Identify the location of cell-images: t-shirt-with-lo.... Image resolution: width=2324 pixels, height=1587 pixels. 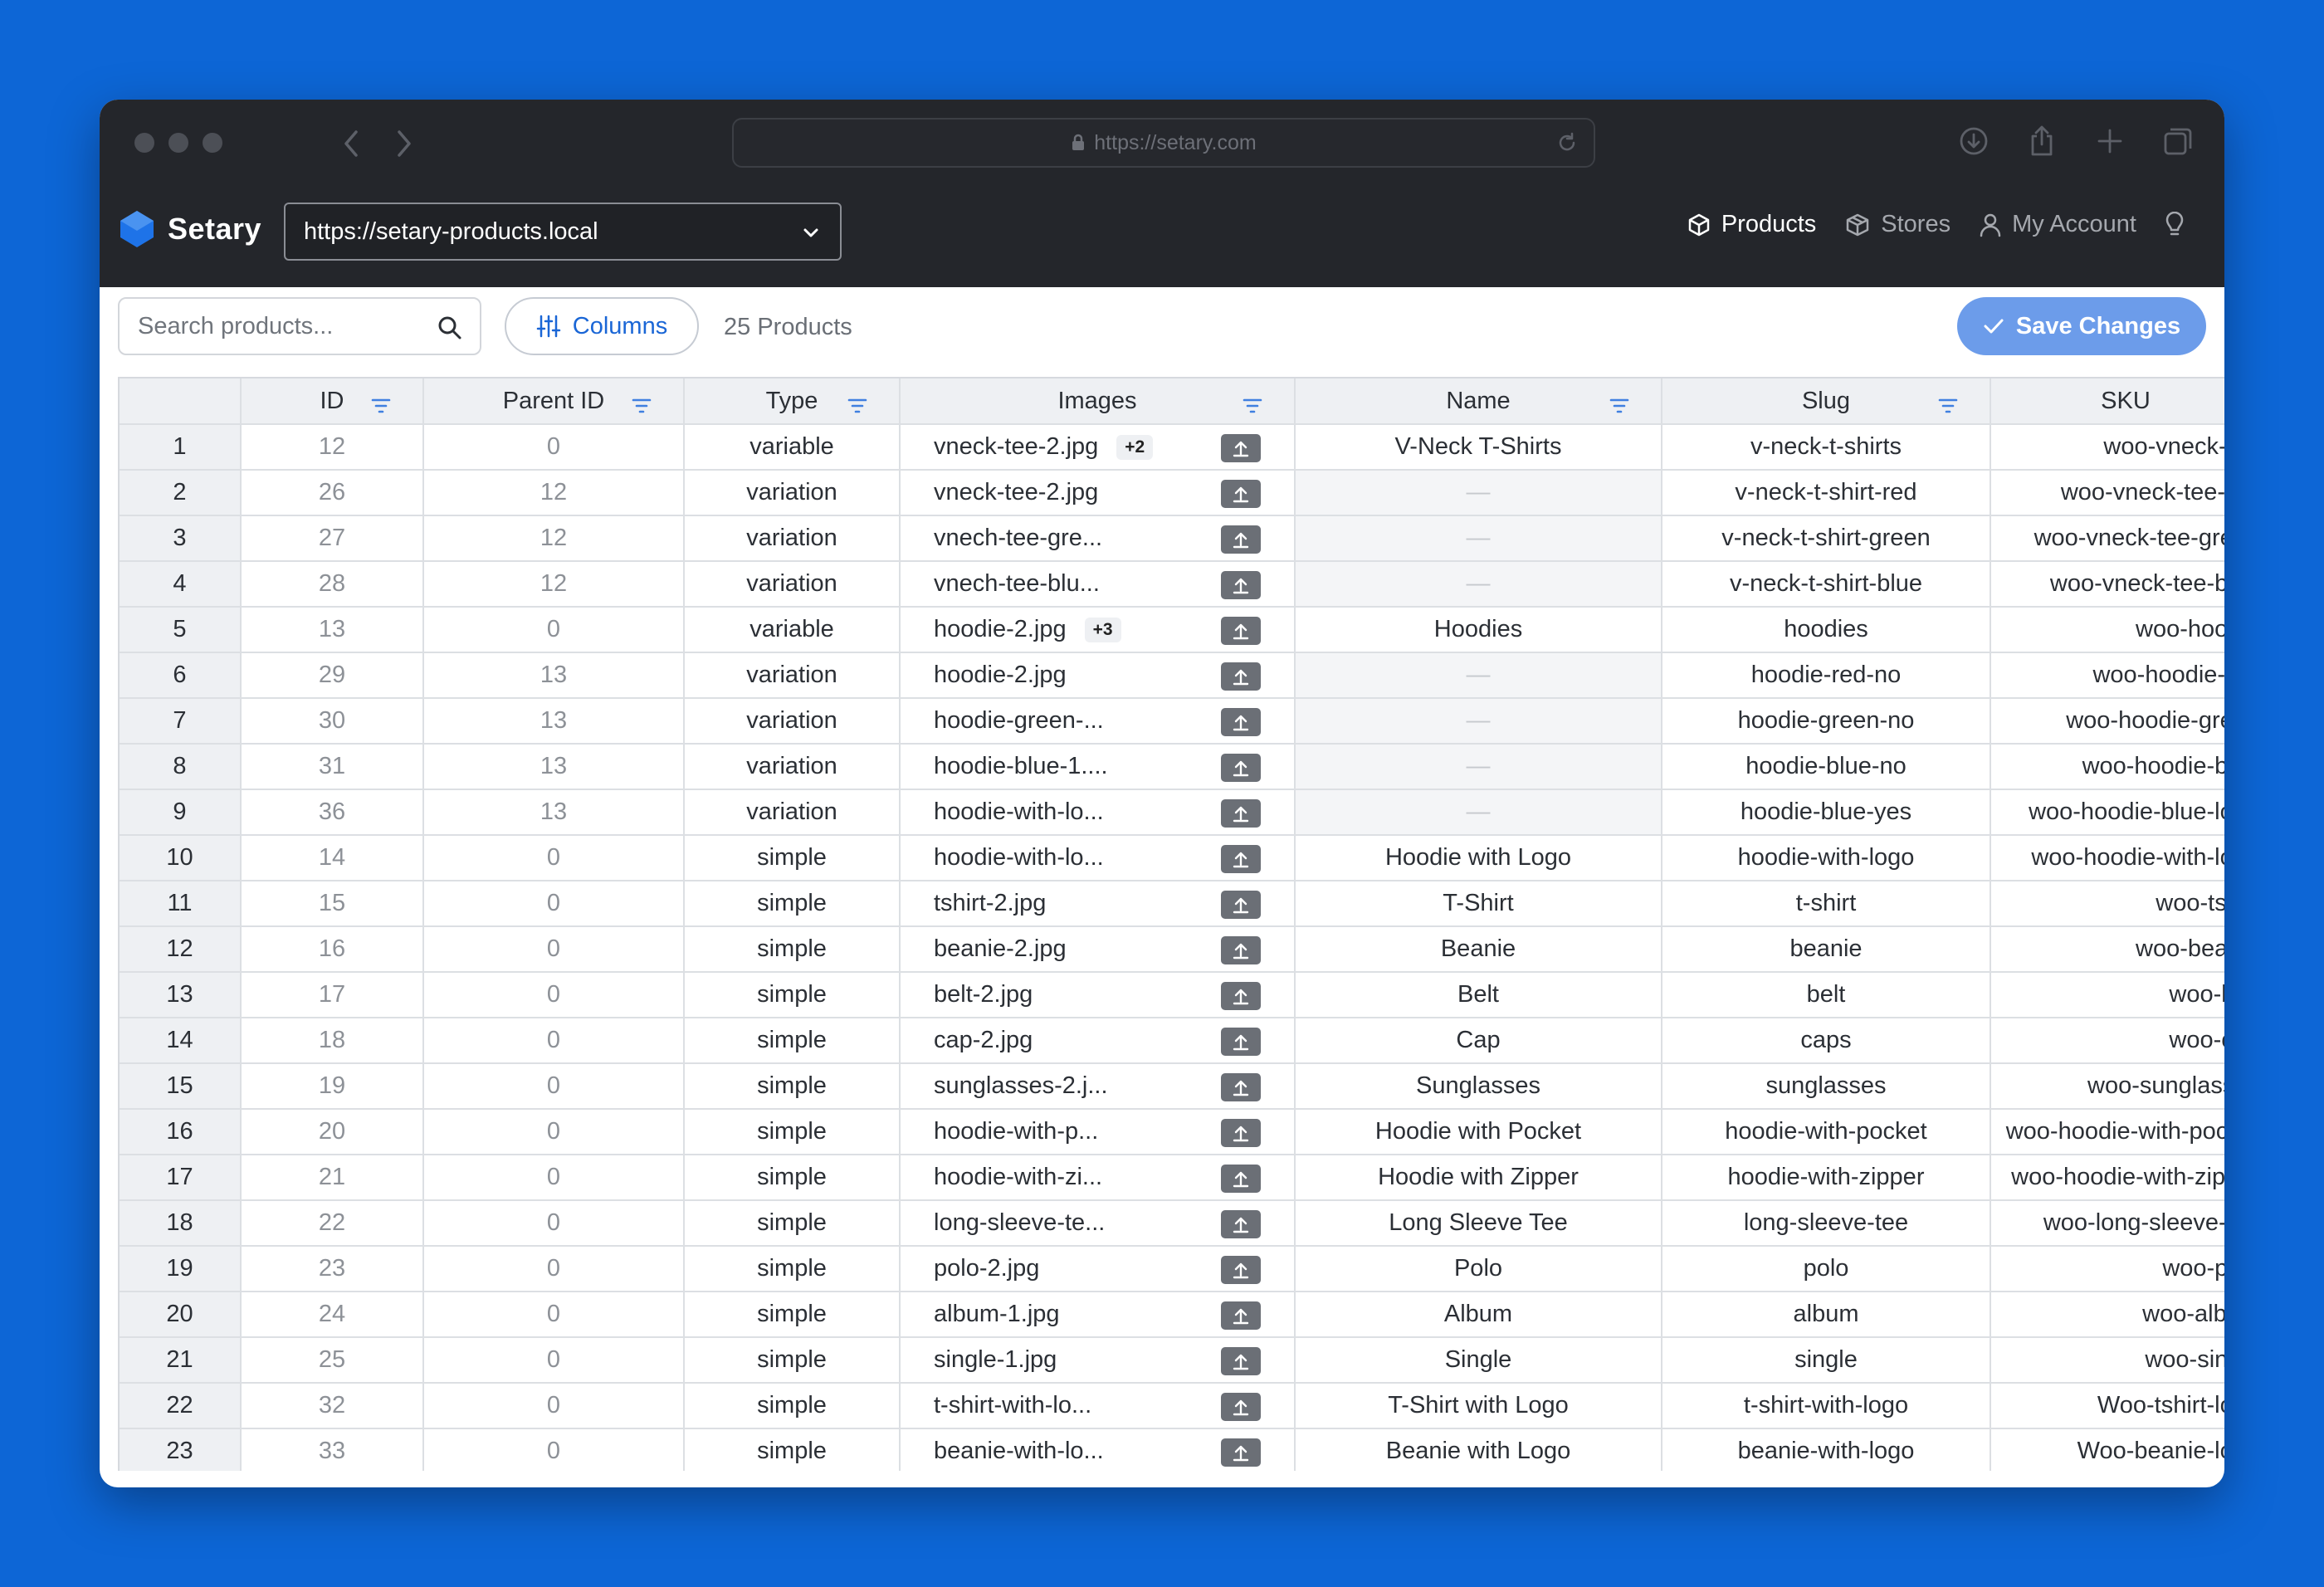
(1098, 1406).